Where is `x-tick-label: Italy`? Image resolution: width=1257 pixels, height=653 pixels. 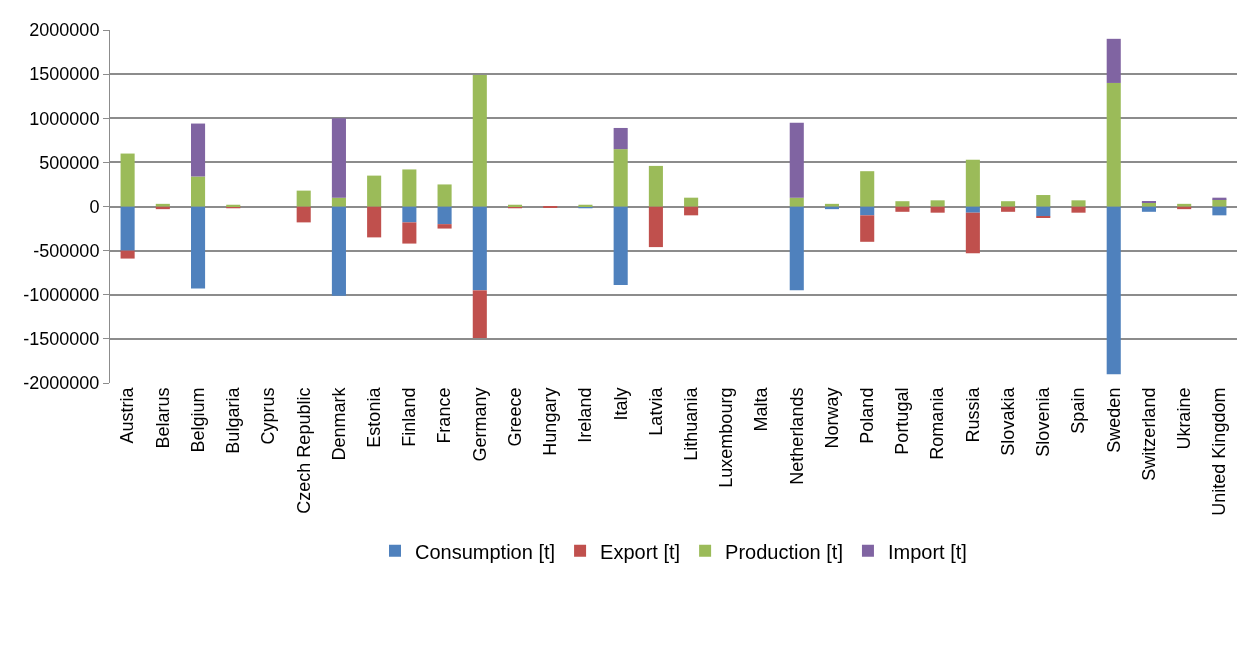 x-tick-label: Italy is located at coordinates (620, 404).